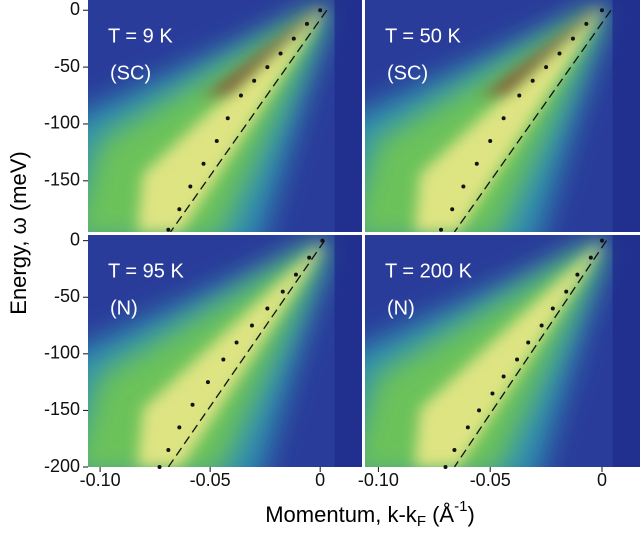 This screenshot has height=543, width=642. Describe the element at coordinates (130, 73) in the screenshot. I see `phase-label: (SC)` at that location.